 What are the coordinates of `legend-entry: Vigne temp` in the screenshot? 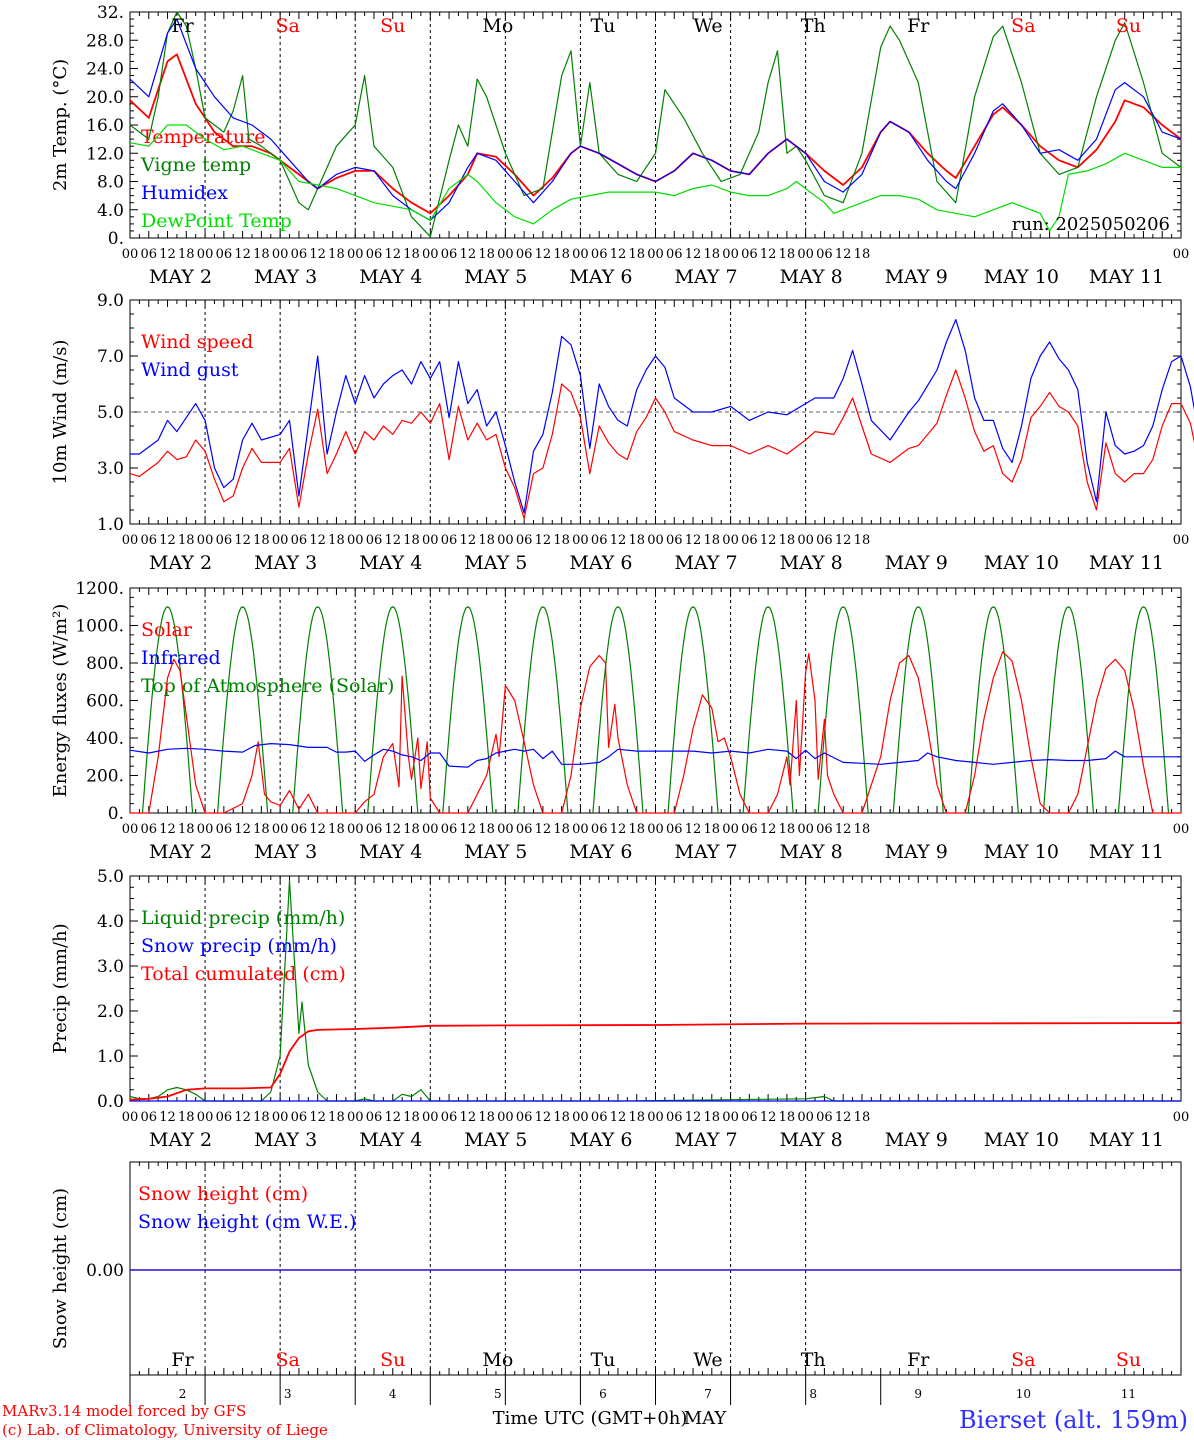 It's located at (195, 165).